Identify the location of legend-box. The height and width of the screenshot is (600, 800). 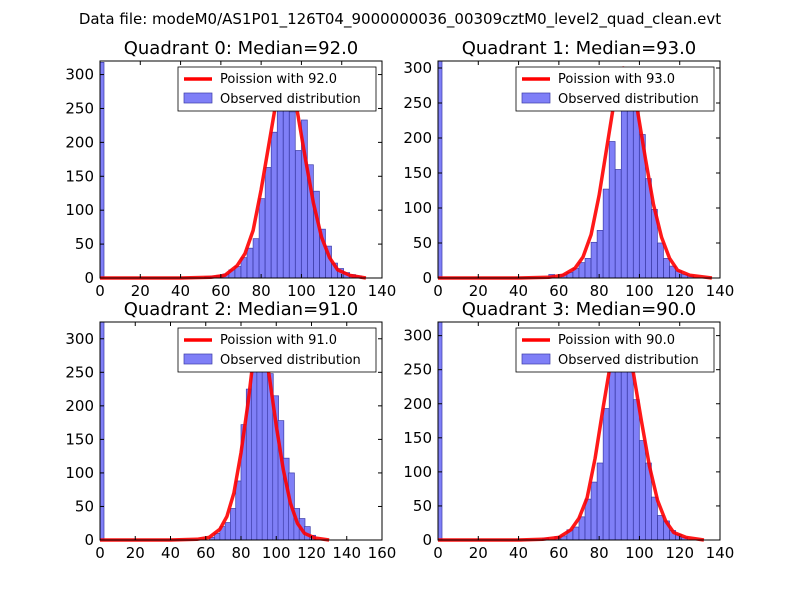
(277, 350).